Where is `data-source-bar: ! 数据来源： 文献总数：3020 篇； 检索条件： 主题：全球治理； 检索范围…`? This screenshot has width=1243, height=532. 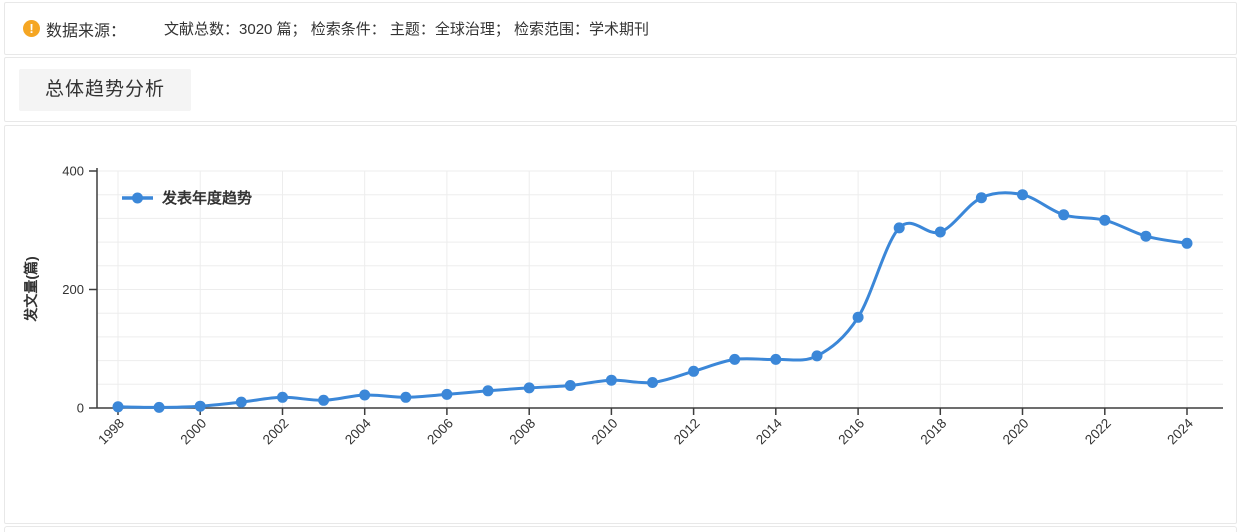
data-source-bar: ! 数据来源： 文献总数：3020 篇； 检索条件： 主题：全球治理； 检索范围… is located at coordinates (620, 28).